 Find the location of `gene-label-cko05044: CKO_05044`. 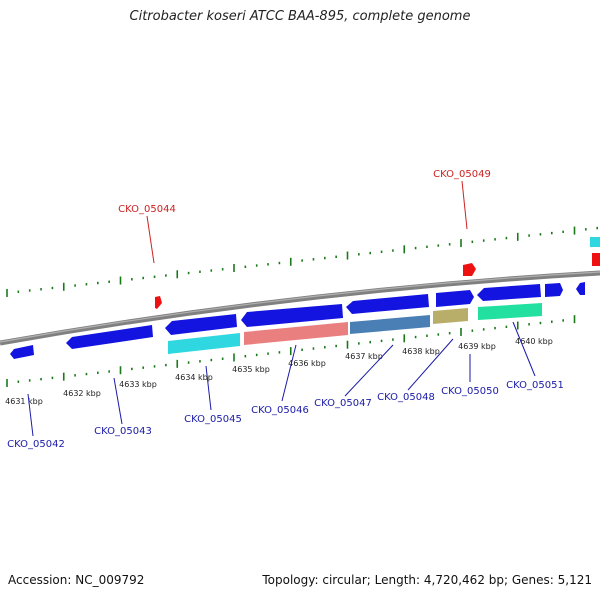

gene-label-cko05044: CKO_05044 is located at coordinates (147, 209).